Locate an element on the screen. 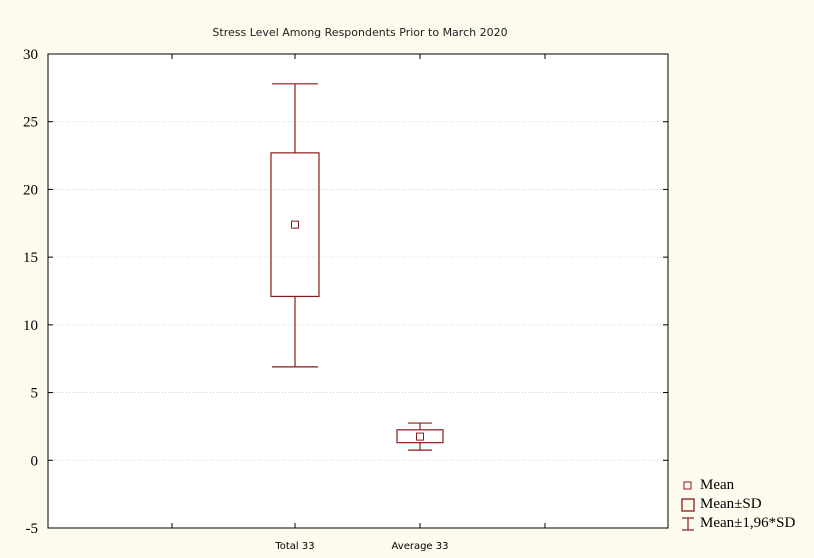 The image size is (814, 558). legend-mean-symbol is located at coordinates (689, 486).